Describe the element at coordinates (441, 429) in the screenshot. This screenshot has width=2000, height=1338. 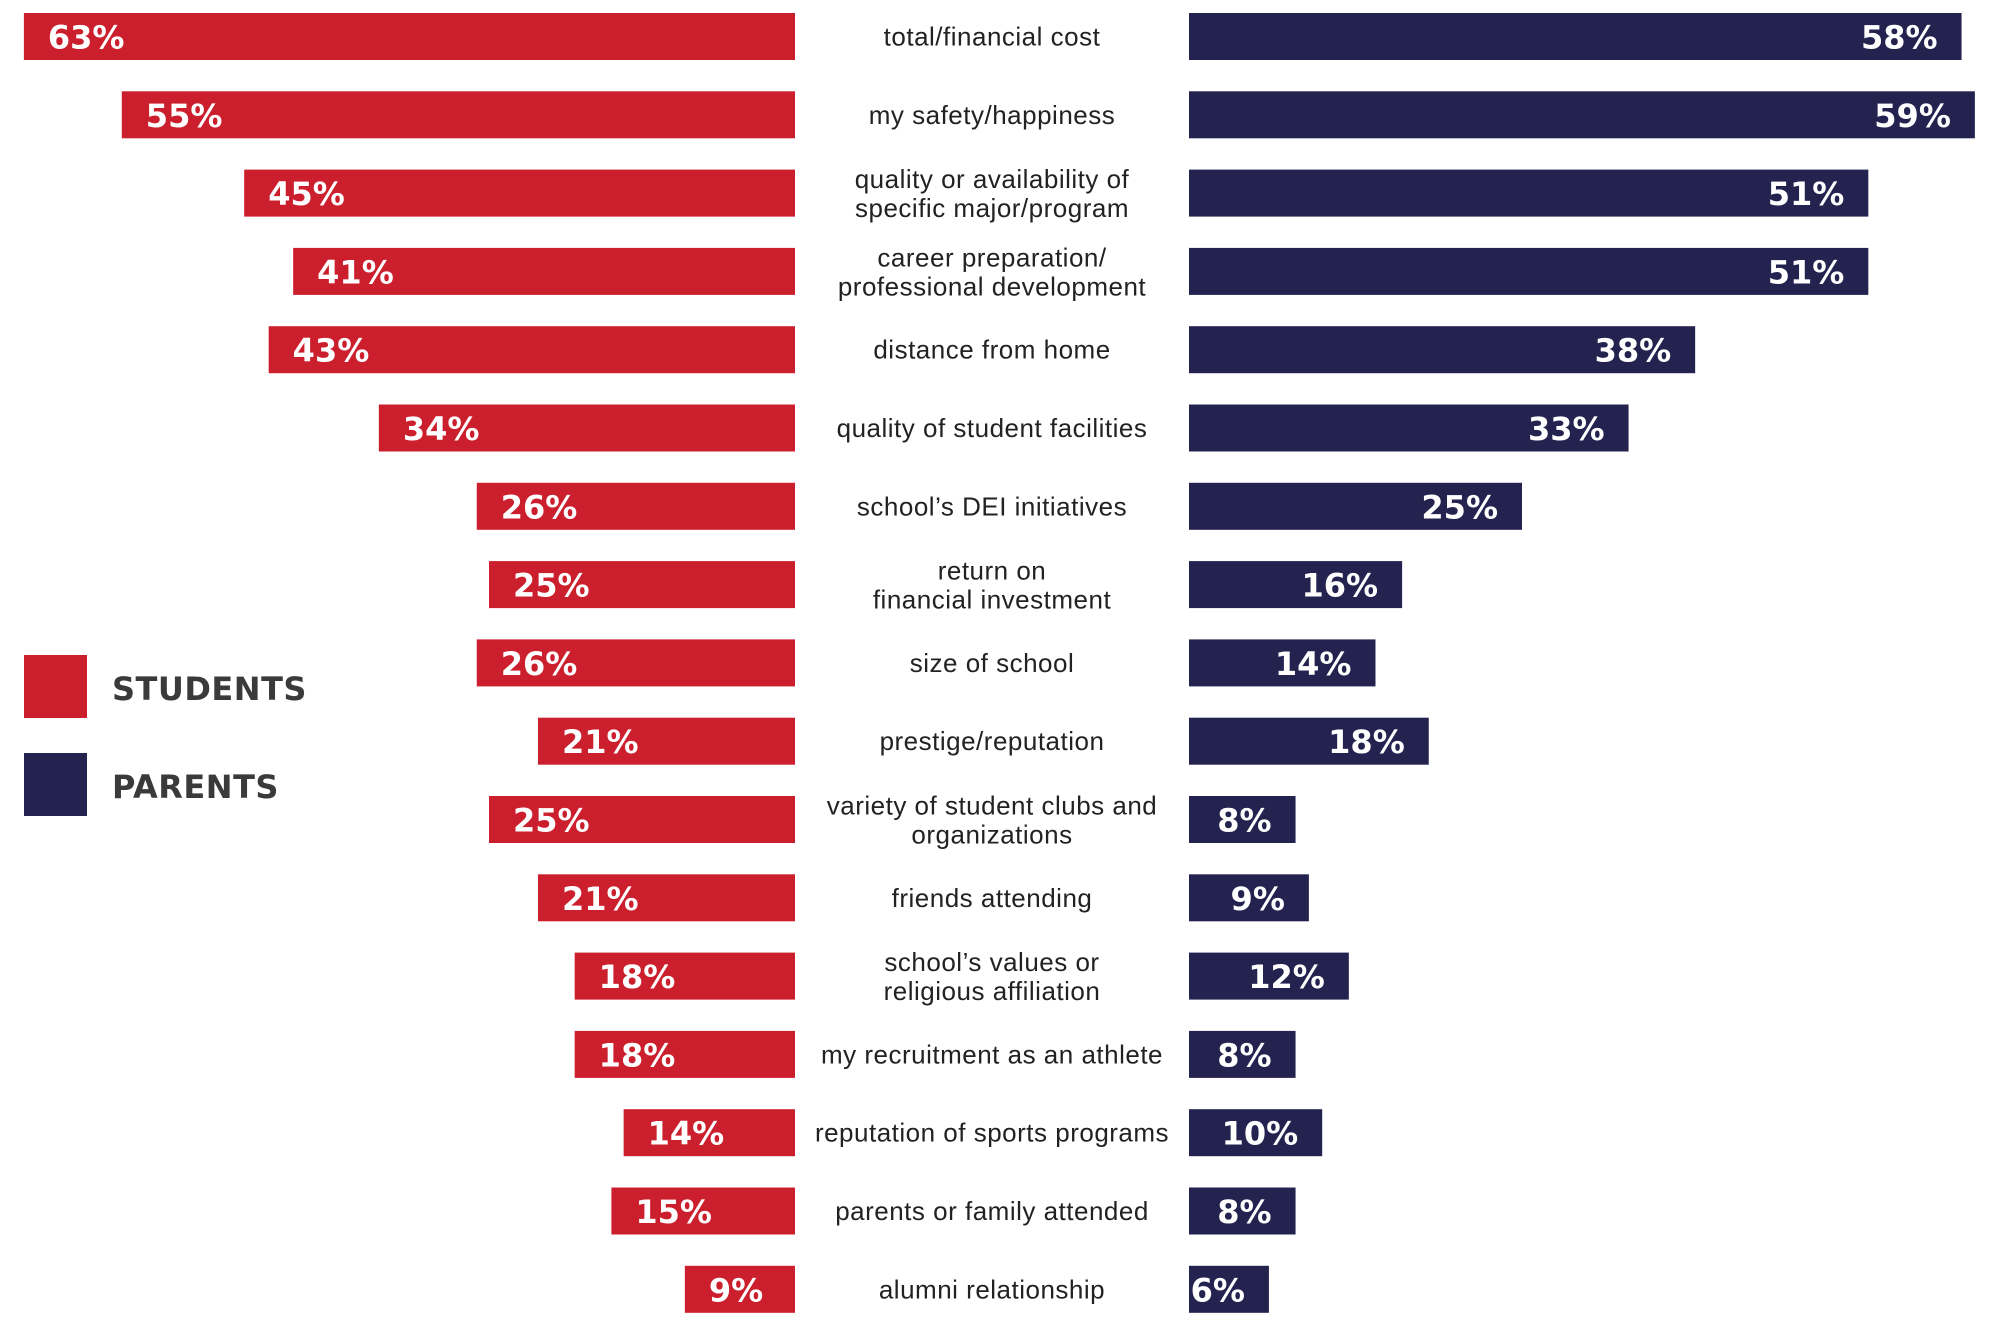
I see `students-value-label: 34%` at that location.